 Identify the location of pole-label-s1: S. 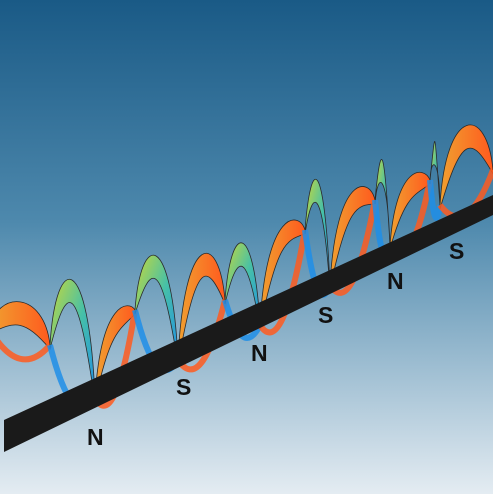
(183, 387).